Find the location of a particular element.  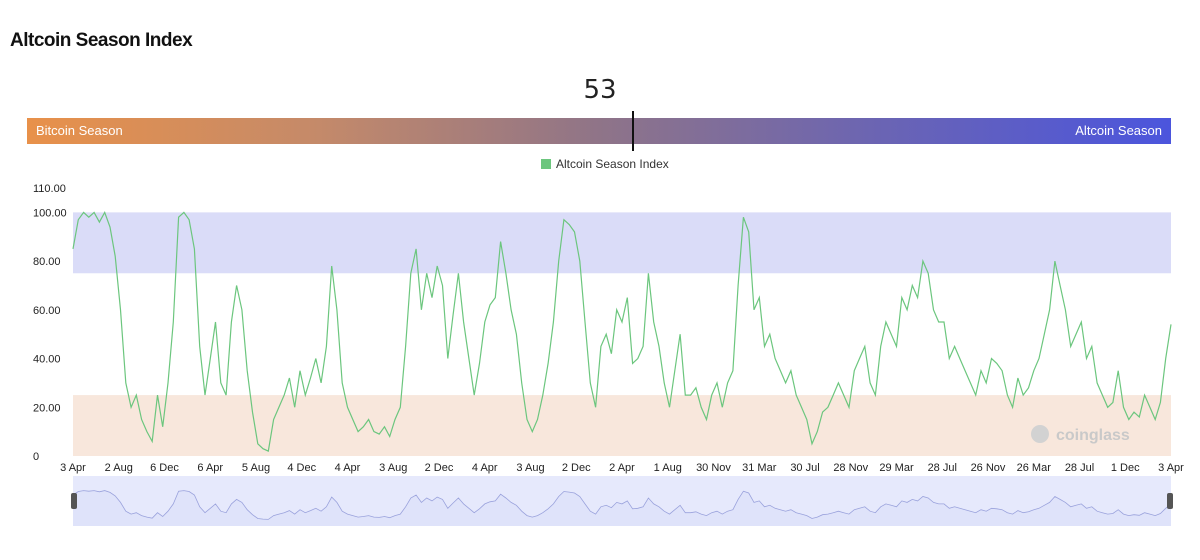

season-gauge-bar: Bitcoin Season Altcoin Season is located at coordinates (599, 131).